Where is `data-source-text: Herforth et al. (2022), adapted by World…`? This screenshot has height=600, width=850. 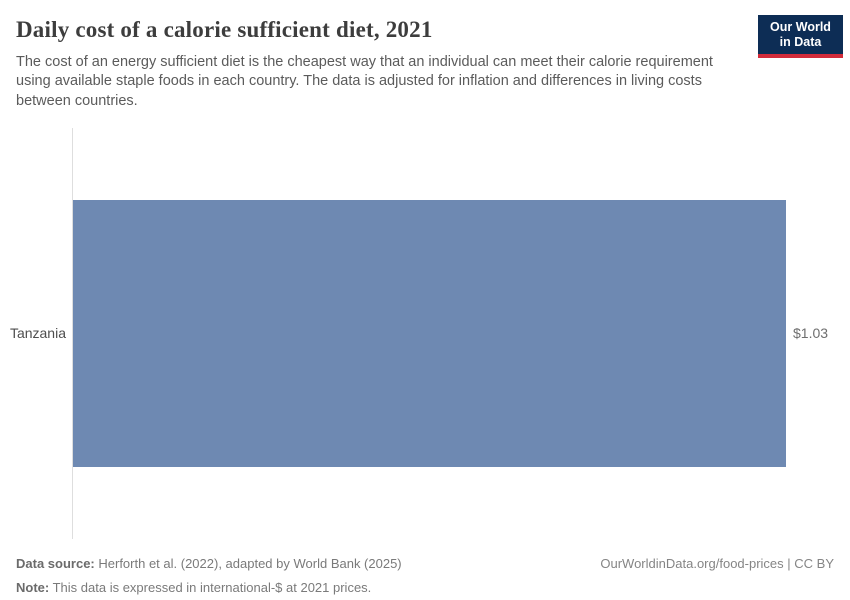 data-source-text: Herforth et al. (2022), adapted by World… is located at coordinates (250, 563).